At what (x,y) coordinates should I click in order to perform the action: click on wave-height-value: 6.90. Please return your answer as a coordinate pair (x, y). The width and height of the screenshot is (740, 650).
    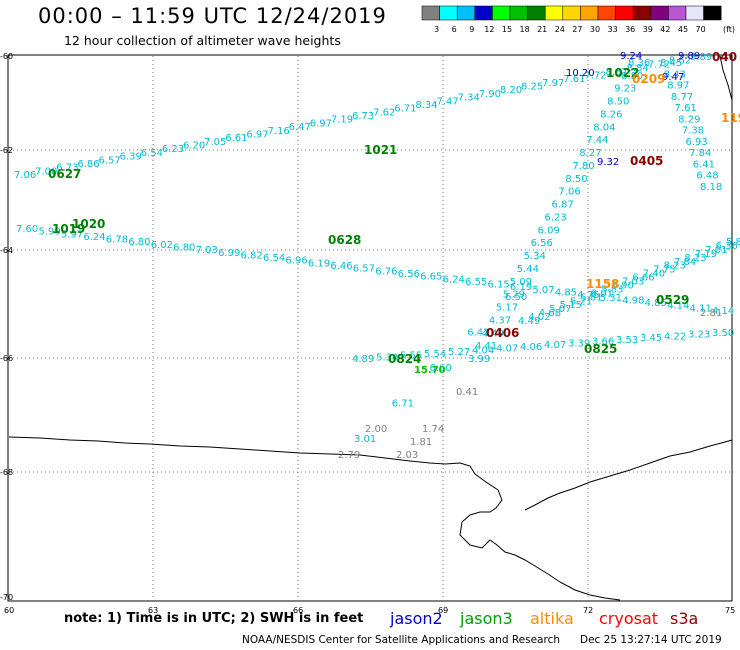
    Looking at the image, I should click on (623, 285).